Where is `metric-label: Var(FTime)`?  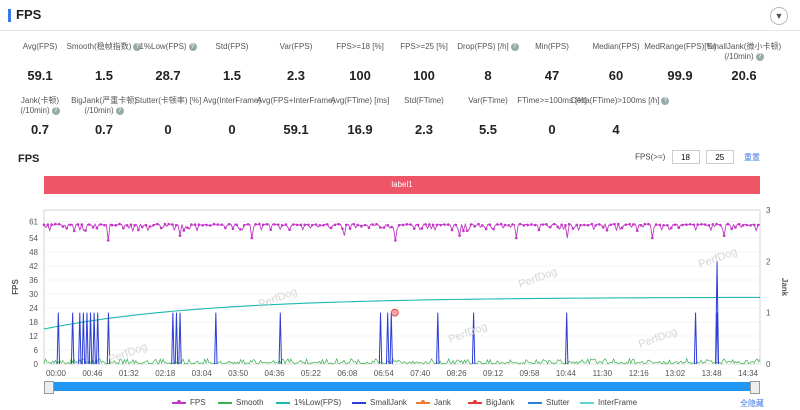 metric-label: Var(FTime) is located at coordinates (488, 100).